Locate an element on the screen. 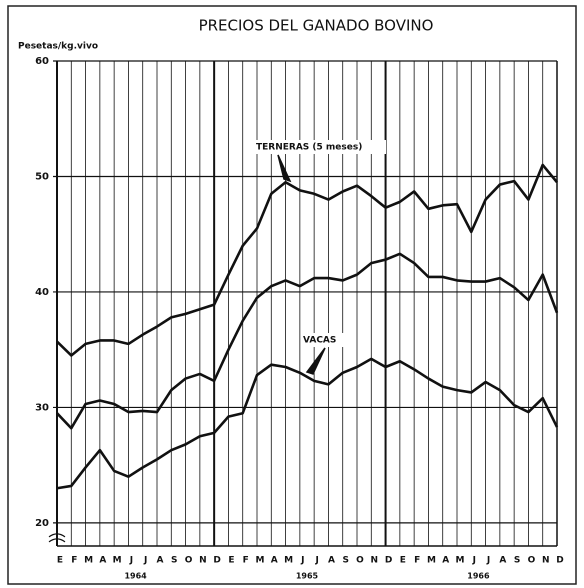 The height and width of the screenshot is (588, 584). series-label: TERNERAS (5 meses) is located at coordinates (309, 148).